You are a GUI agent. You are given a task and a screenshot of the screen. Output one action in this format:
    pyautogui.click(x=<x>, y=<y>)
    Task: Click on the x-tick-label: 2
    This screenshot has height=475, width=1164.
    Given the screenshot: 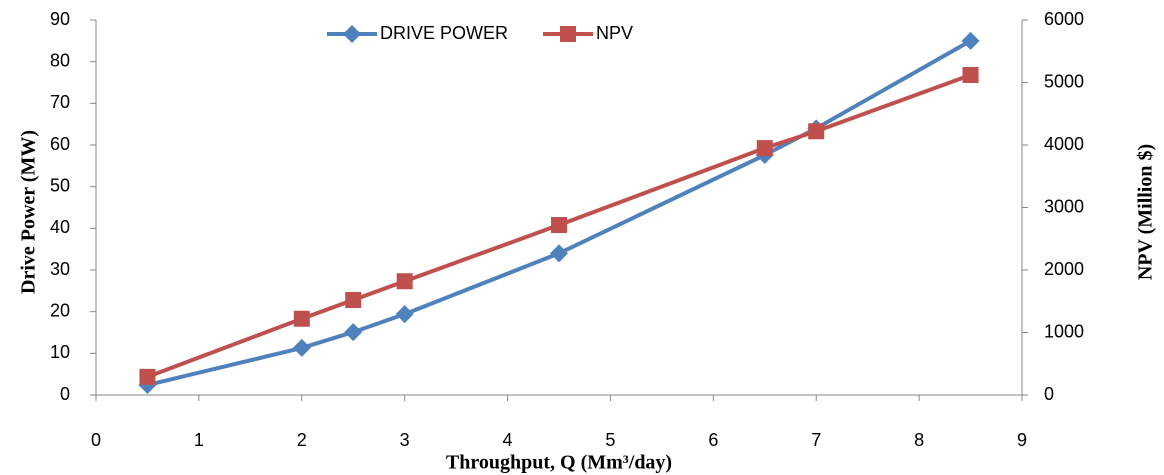 What is the action you would take?
    pyautogui.click(x=302, y=440)
    